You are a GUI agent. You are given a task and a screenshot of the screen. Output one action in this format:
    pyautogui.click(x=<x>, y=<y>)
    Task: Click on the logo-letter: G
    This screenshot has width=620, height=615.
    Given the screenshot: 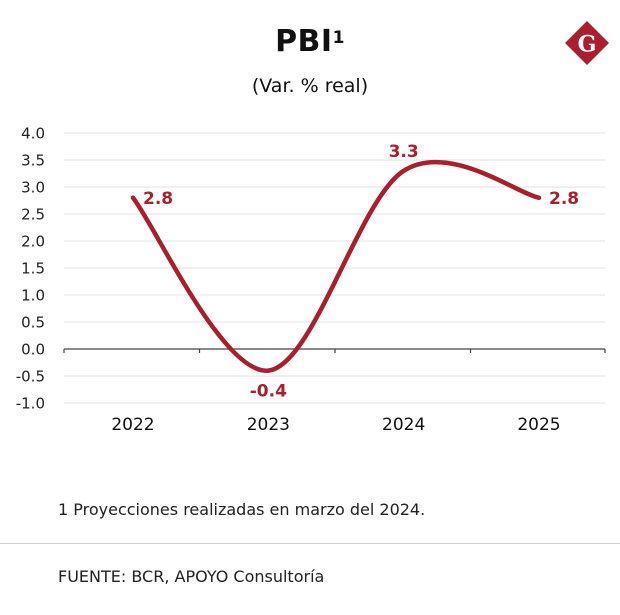 What is the action you would take?
    pyautogui.click(x=587, y=45)
    